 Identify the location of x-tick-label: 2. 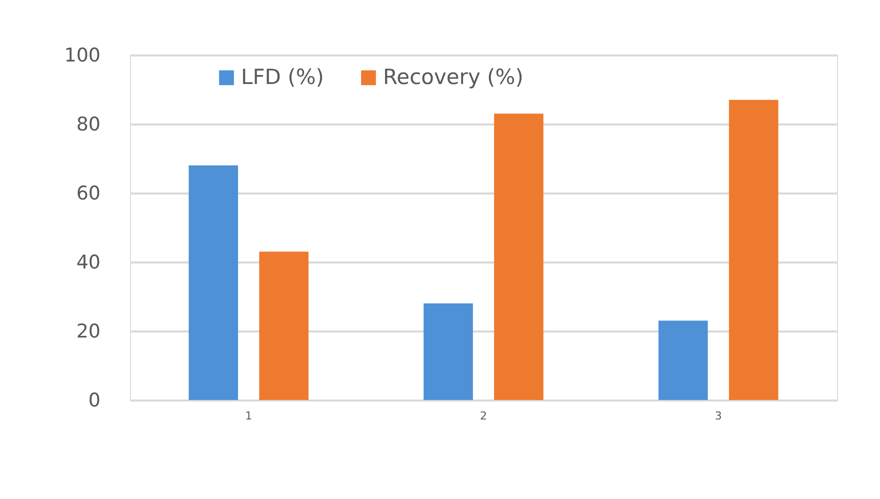
(483, 416).